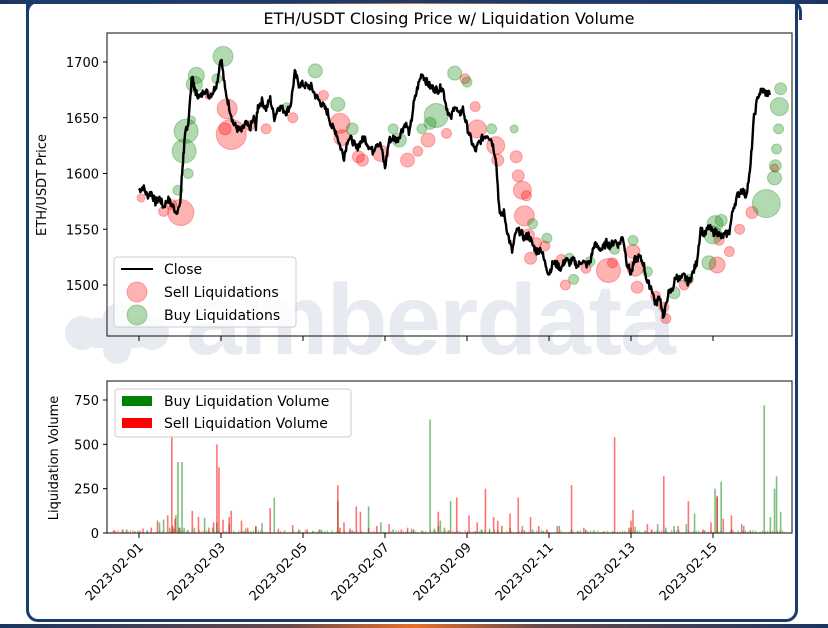 The height and width of the screenshot is (628, 828). Describe the element at coordinates (137, 401) in the screenshot. I see `legend-buy-volume-swatch` at that location.